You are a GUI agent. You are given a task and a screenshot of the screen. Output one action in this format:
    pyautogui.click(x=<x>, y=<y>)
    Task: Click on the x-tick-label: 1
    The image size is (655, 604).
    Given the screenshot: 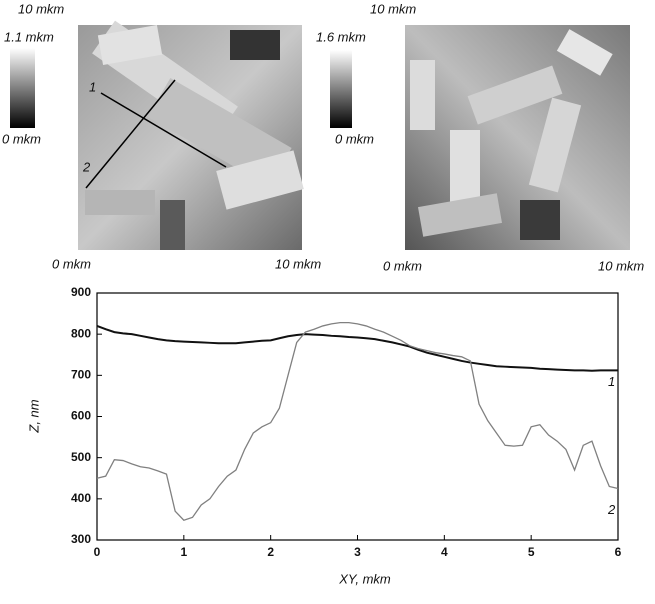 What is the action you would take?
    pyautogui.click(x=183, y=552)
    